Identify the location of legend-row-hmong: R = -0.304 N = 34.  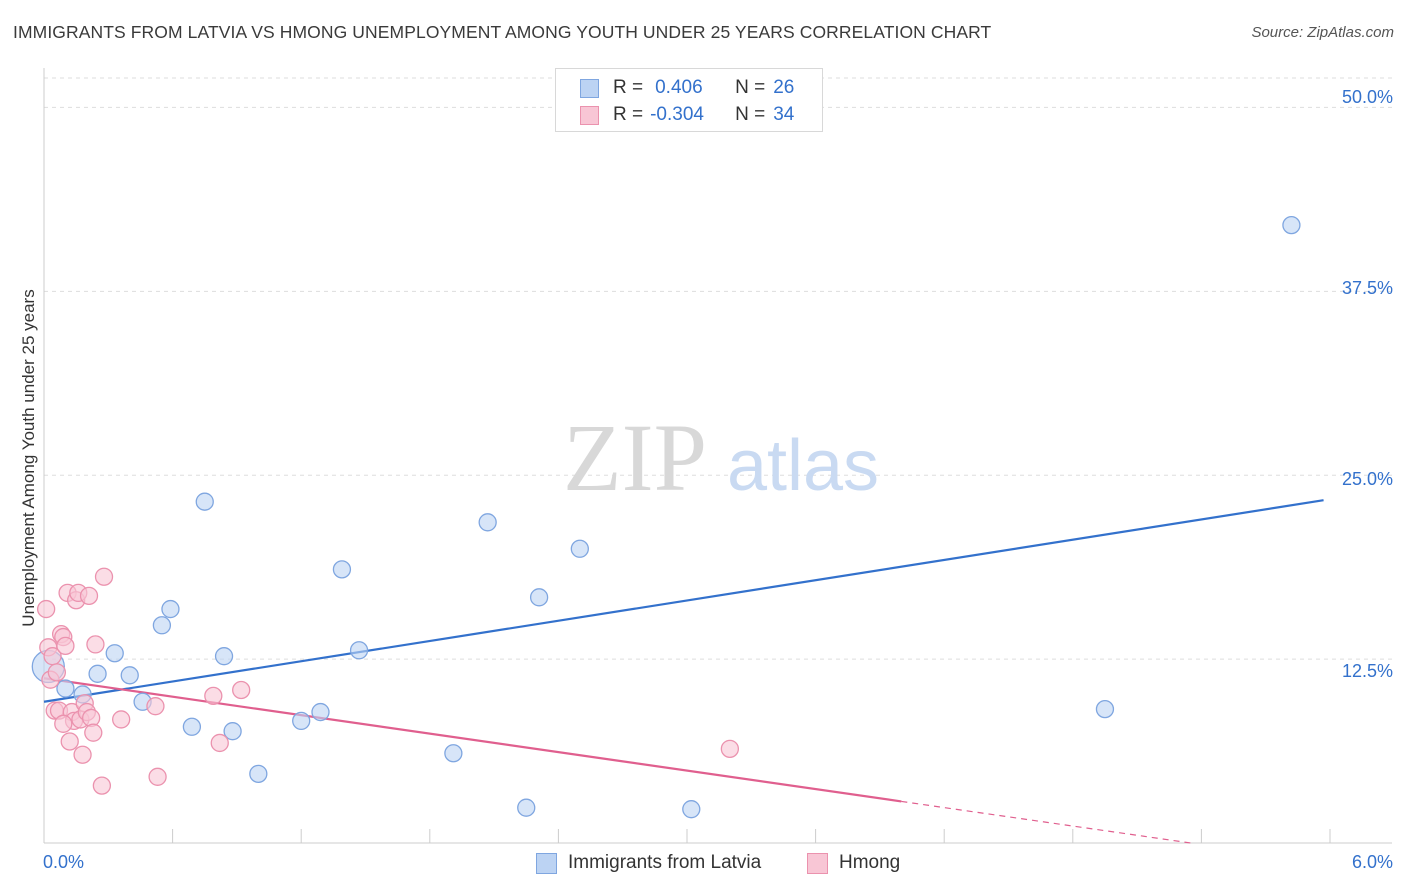
(687, 115).